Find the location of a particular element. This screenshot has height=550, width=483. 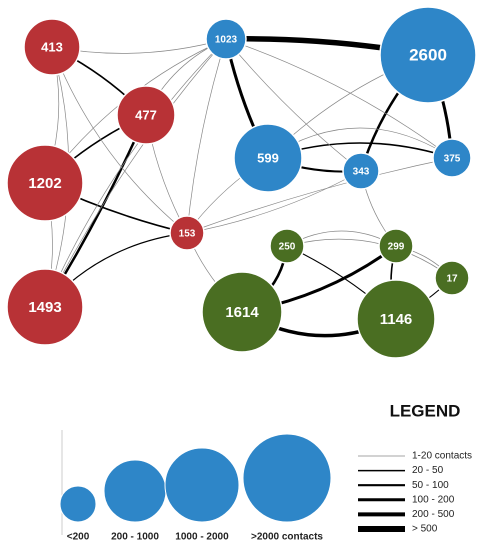

node-label: 2600 is located at coordinates (428, 54).